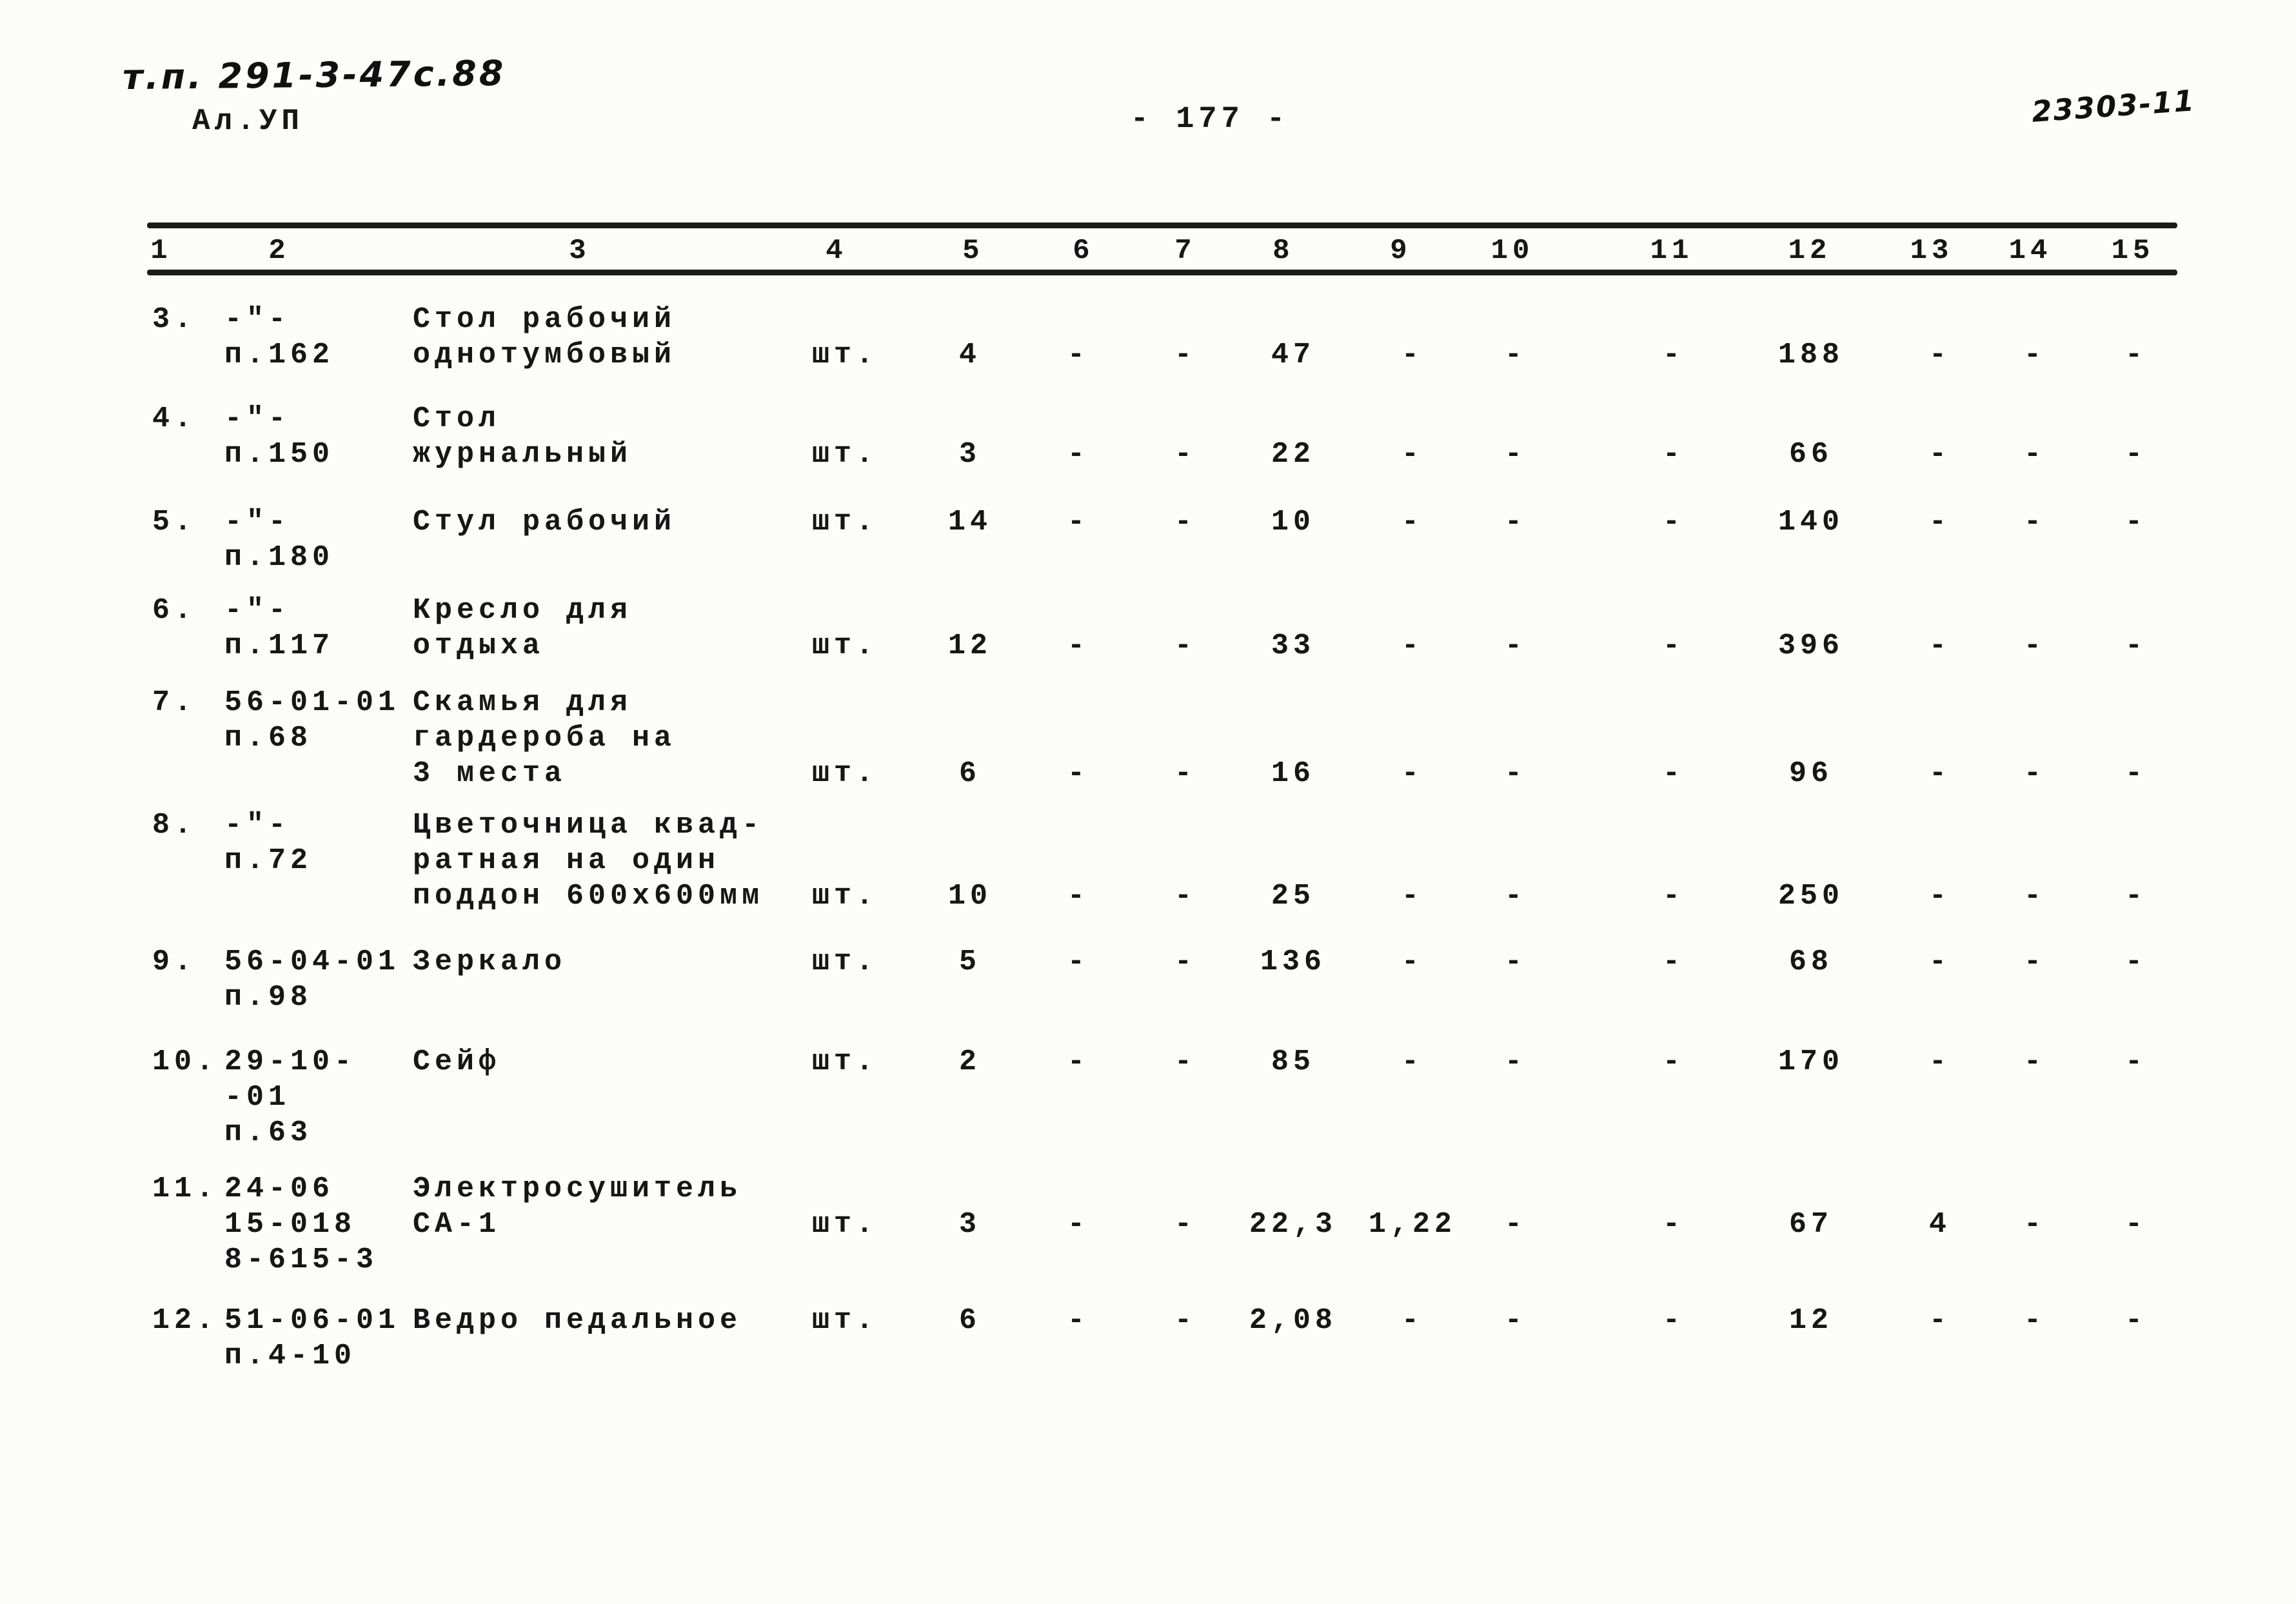 This screenshot has height=1604, width=2296. I want to click on item-name-line: Сейф, so click(457, 1061).